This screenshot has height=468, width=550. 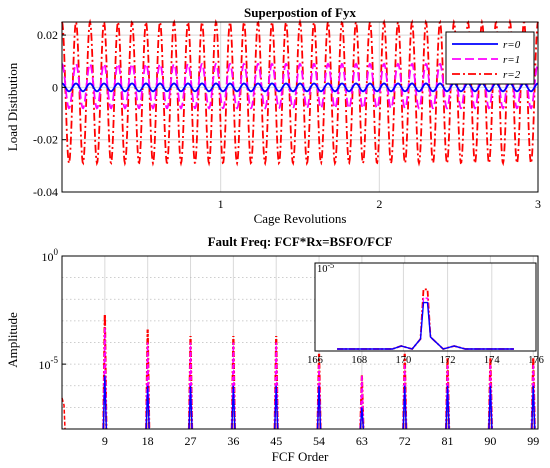 What do you see at coordinates (405, 441) in the screenshot?
I see `bottom-xtick-label: 72` at bounding box center [405, 441].